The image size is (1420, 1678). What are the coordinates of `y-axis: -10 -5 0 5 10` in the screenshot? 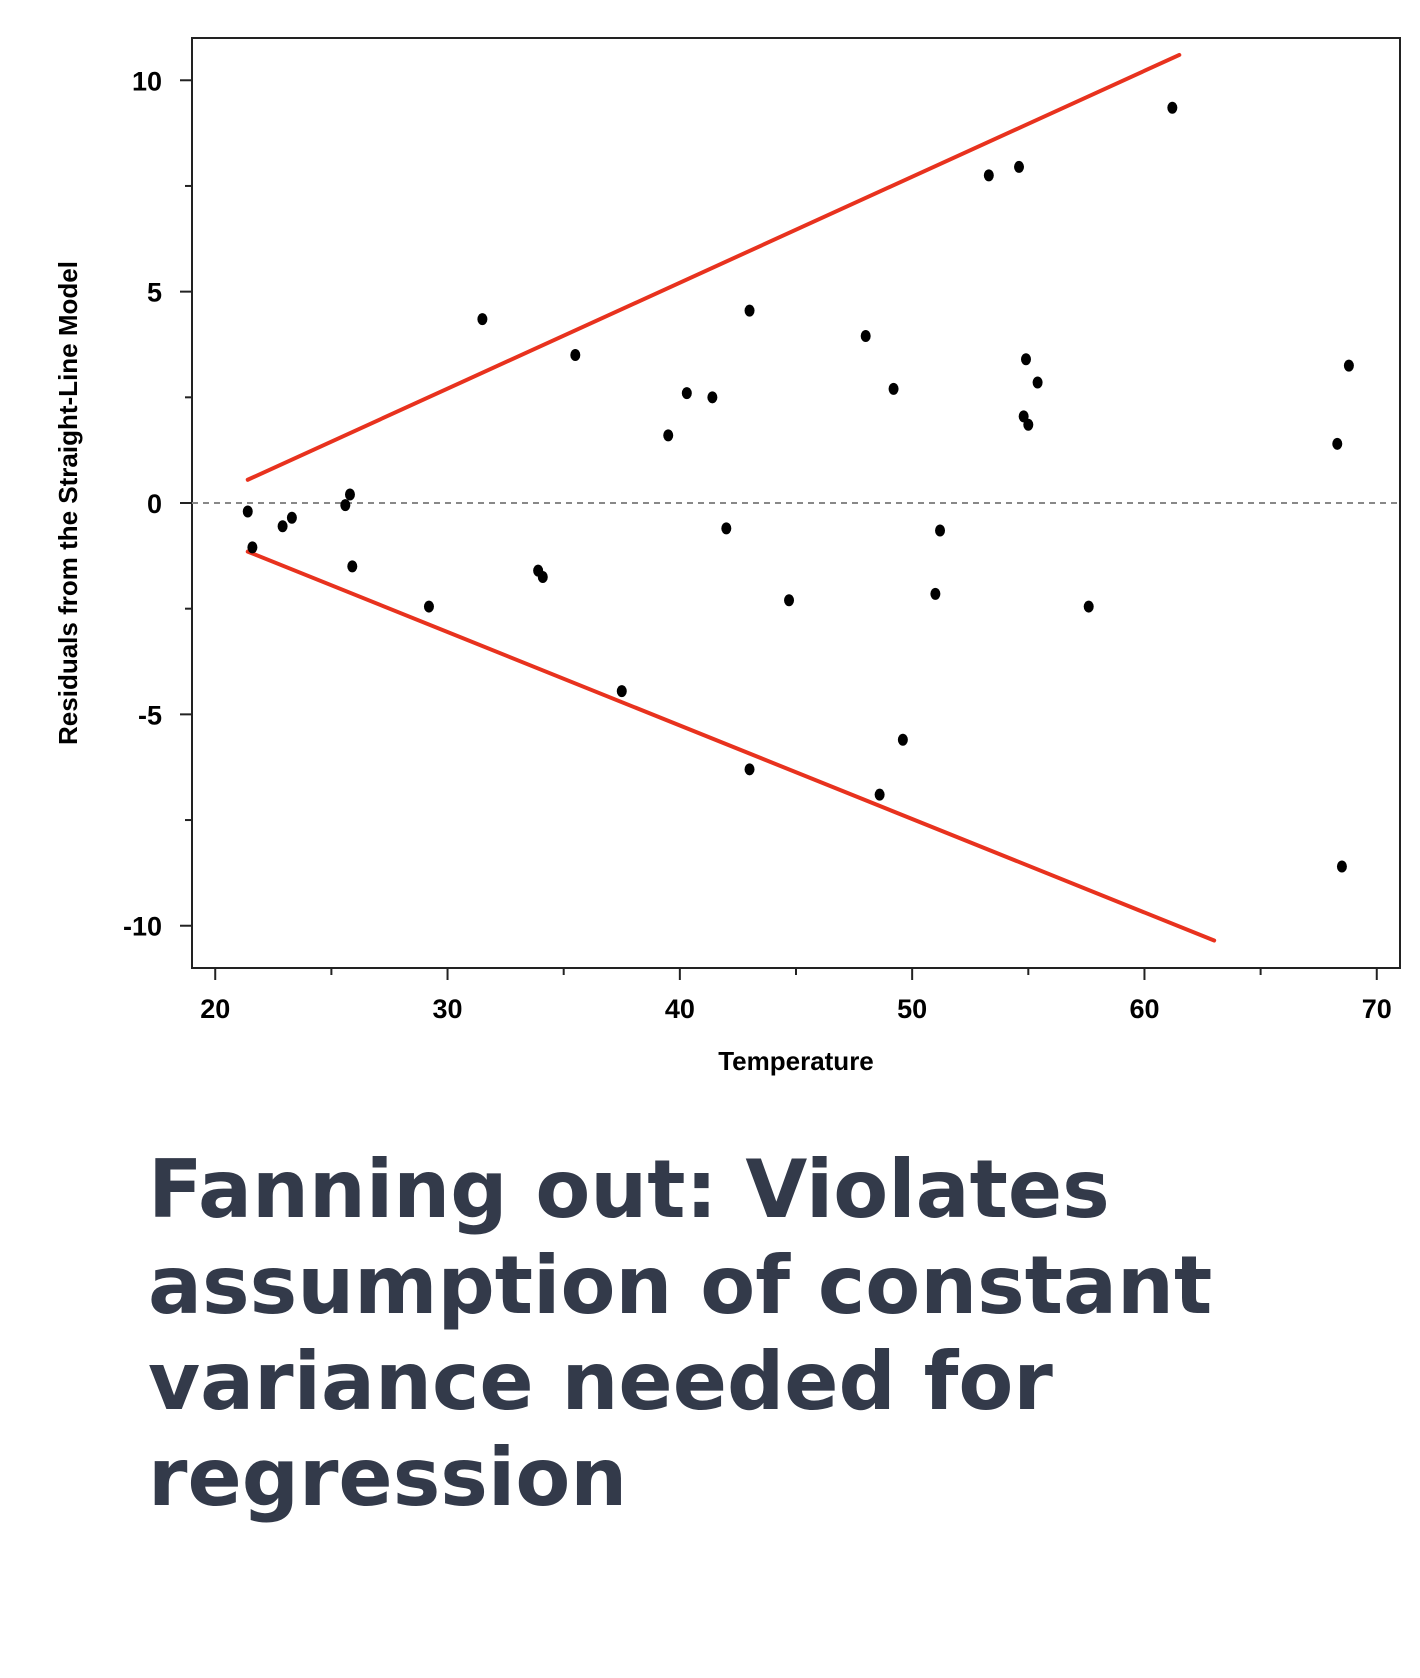 It's located at (157, 504).